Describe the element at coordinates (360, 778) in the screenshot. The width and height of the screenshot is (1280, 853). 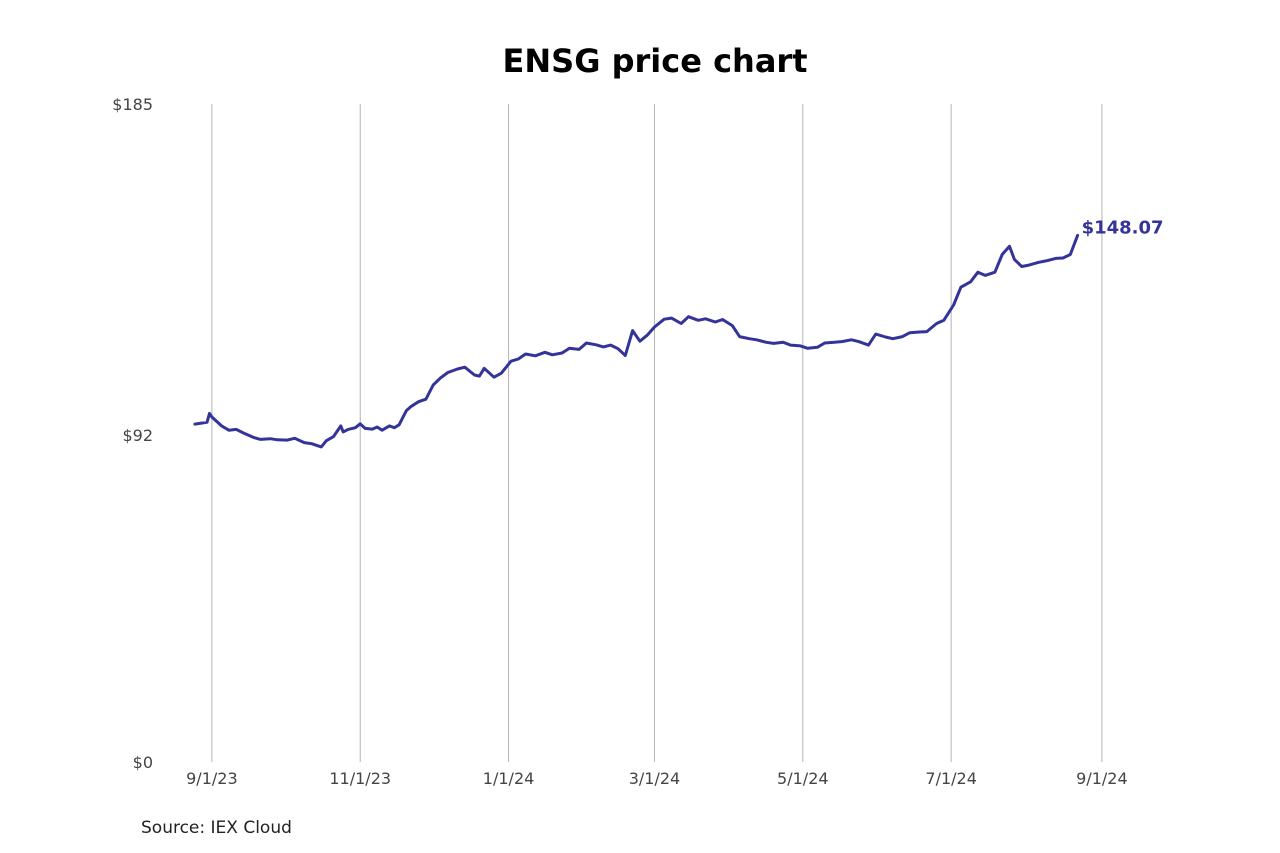
I see `x-tick-label: 11/1/23` at that location.